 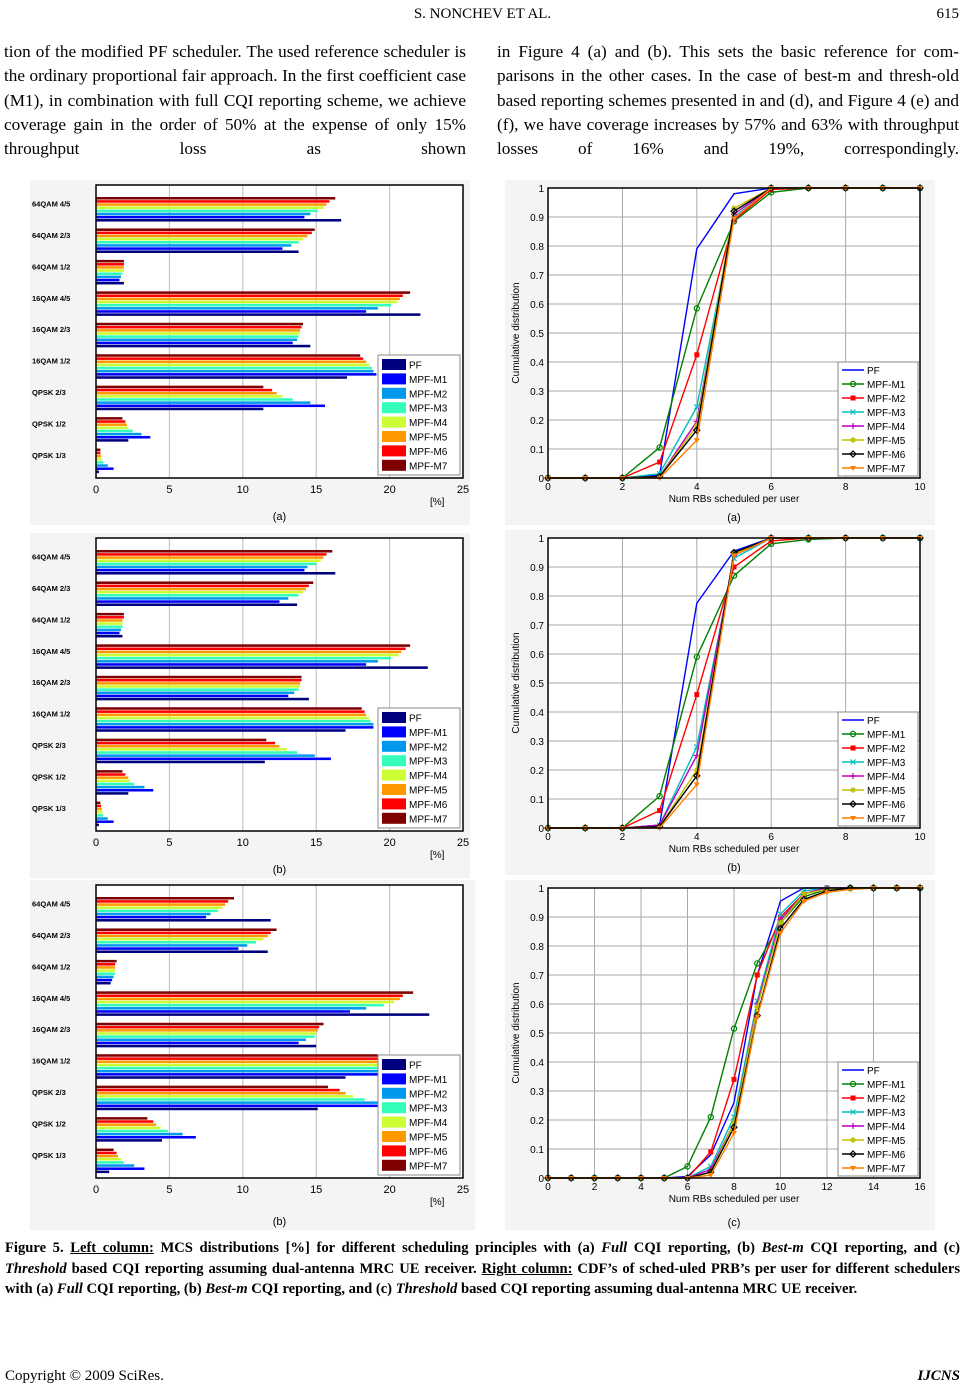 What do you see at coordinates (84, 1376) in the screenshot?
I see `copyright: Copyright © 2009 SciRes.` at bounding box center [84, 1376].